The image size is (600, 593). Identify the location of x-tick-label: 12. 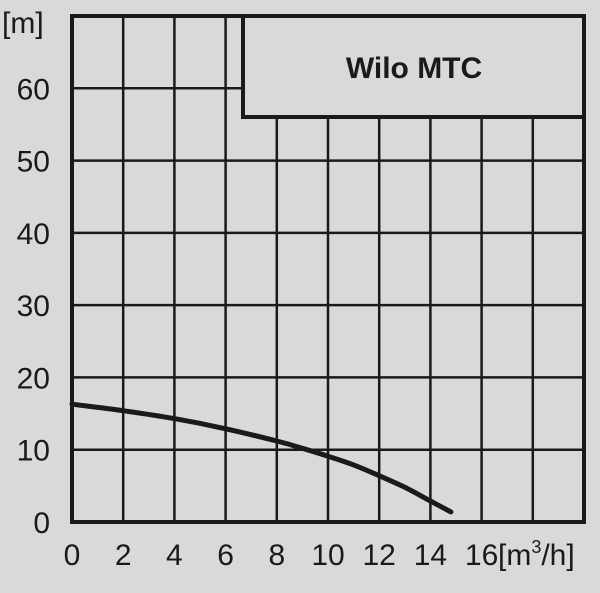
(379, 555).